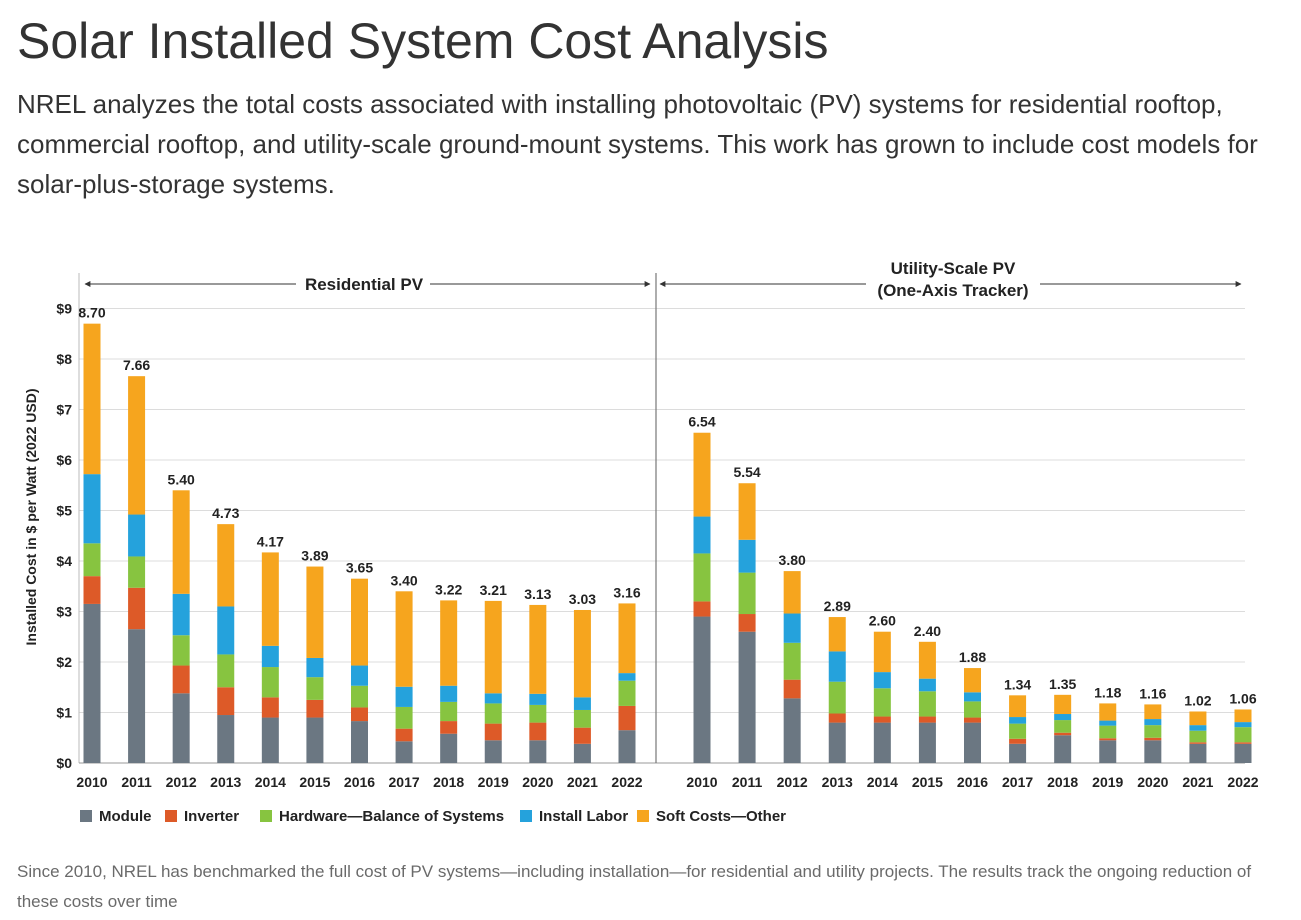 The width and height of the screenshot is (1301, 920). I want to click on legend-label: Install Labor, so click(583, 816).